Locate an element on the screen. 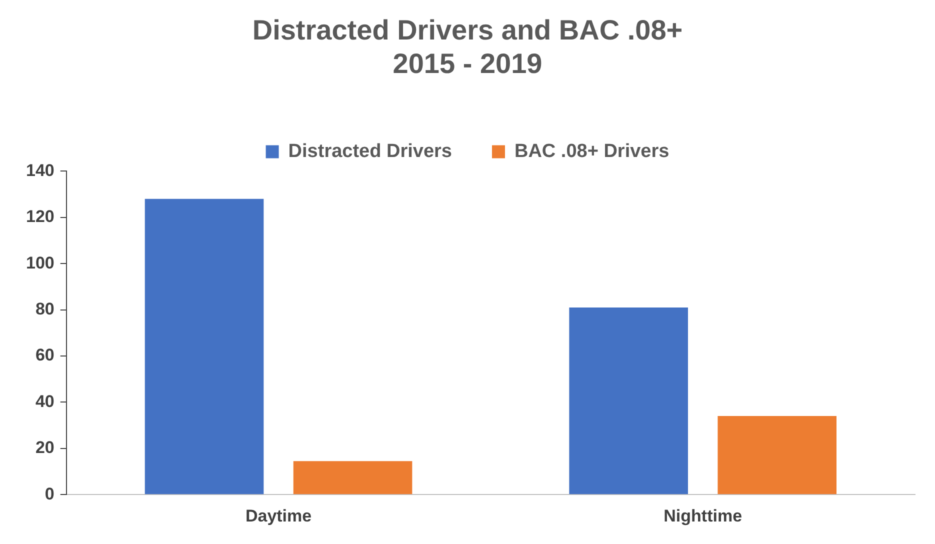  y-tick-label: 100 is located at coordinates (40, 262).